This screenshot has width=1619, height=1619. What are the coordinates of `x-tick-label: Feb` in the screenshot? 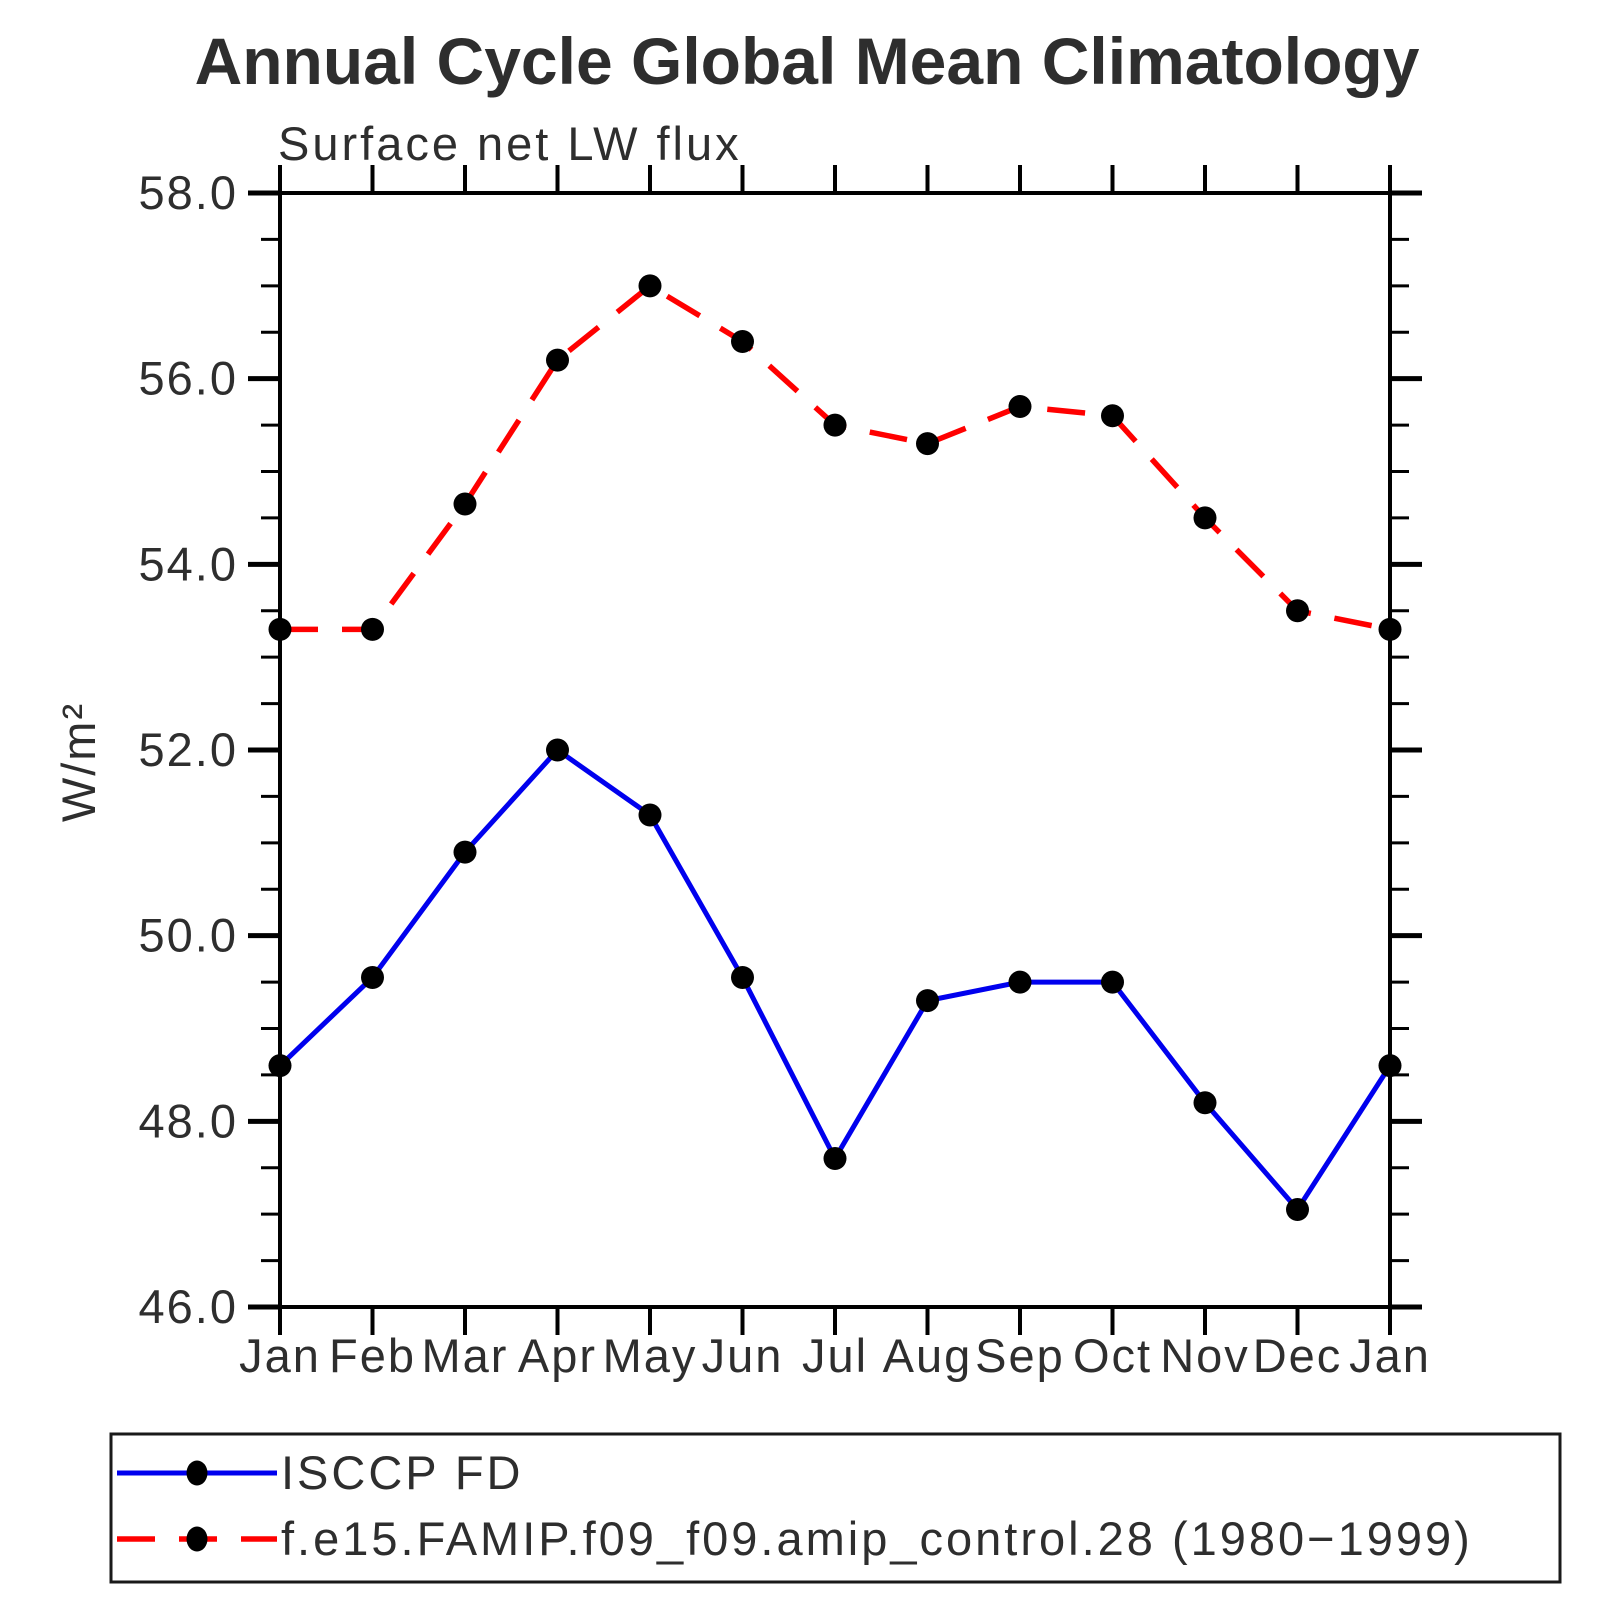 It's located at (372, 1355).